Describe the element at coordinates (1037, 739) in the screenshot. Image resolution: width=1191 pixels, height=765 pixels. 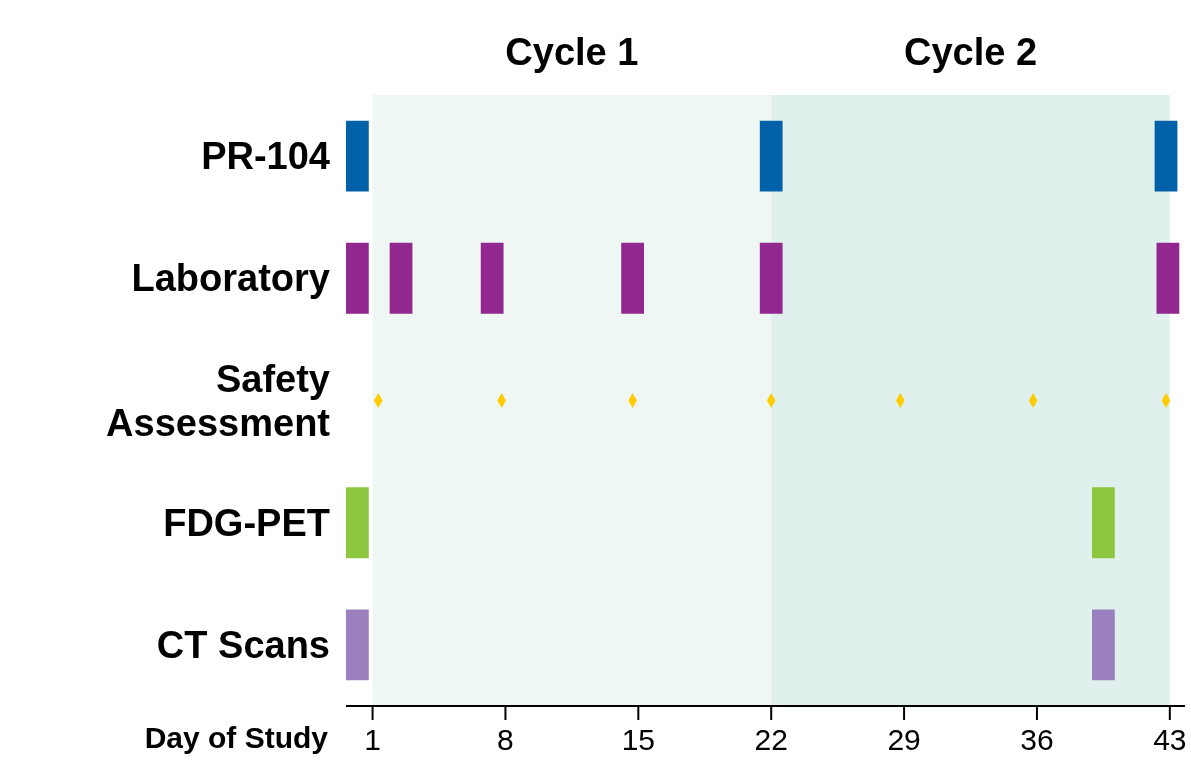
I see `x-tick-label: 36` at that location.